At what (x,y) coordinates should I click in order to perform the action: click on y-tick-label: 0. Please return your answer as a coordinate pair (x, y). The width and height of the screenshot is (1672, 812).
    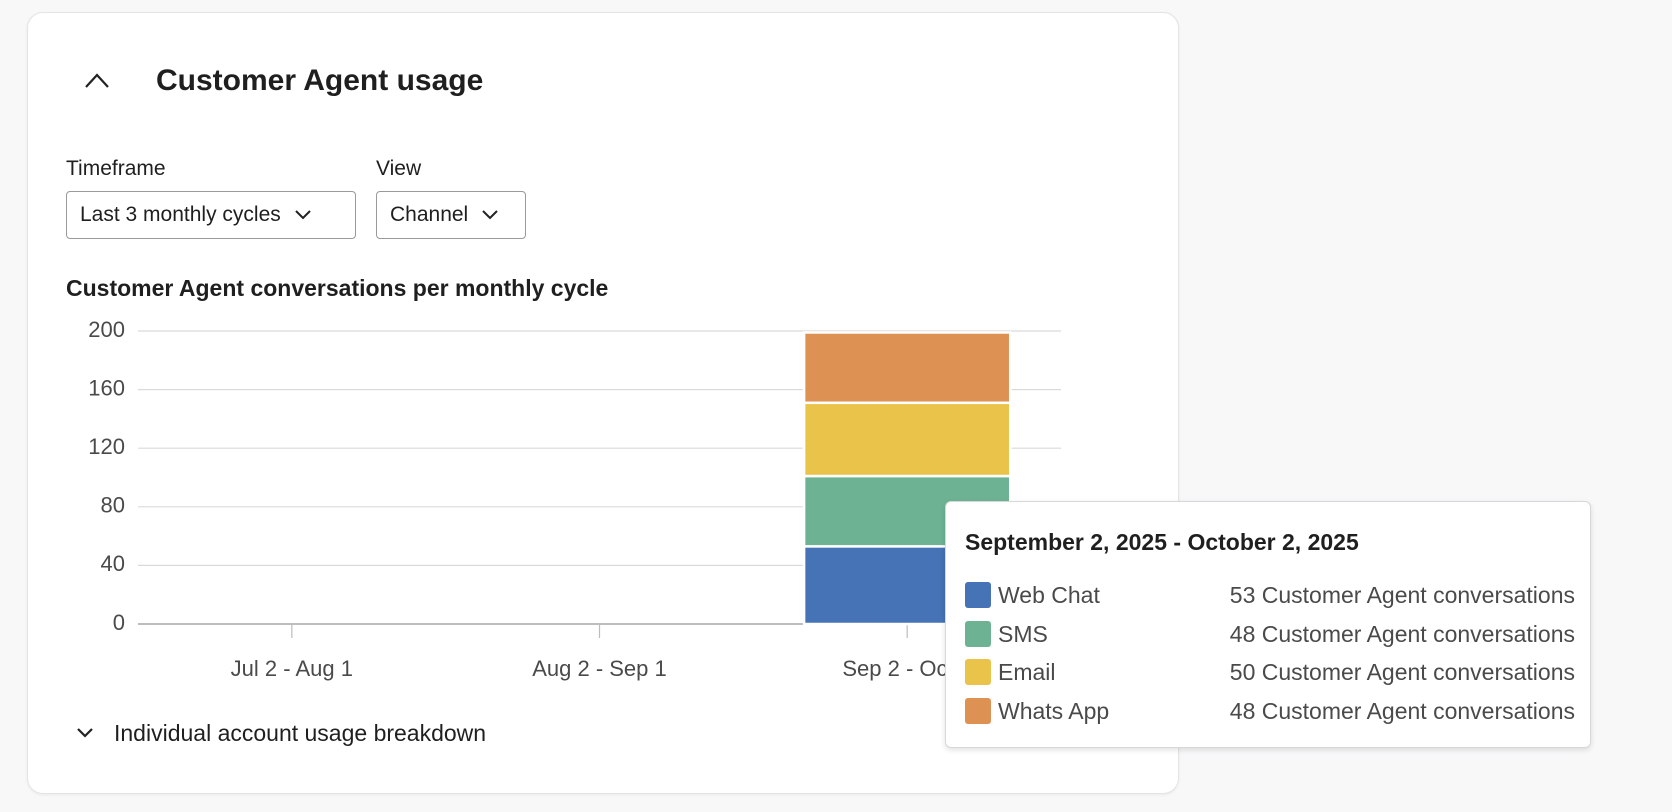
    Looking at the image, I should click on (119, 622).